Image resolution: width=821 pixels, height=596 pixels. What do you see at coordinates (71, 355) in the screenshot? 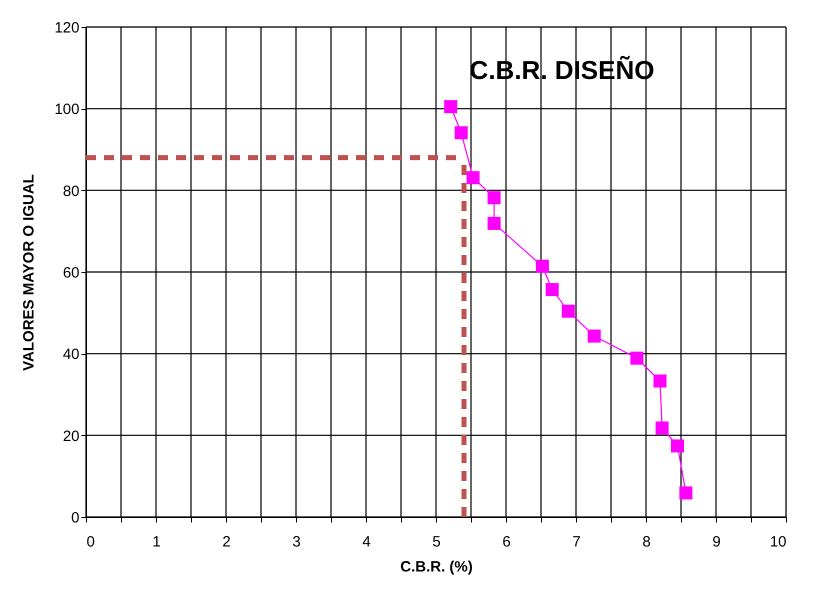
I see `y-tick-label: 40` at bounding box center [71, 355].